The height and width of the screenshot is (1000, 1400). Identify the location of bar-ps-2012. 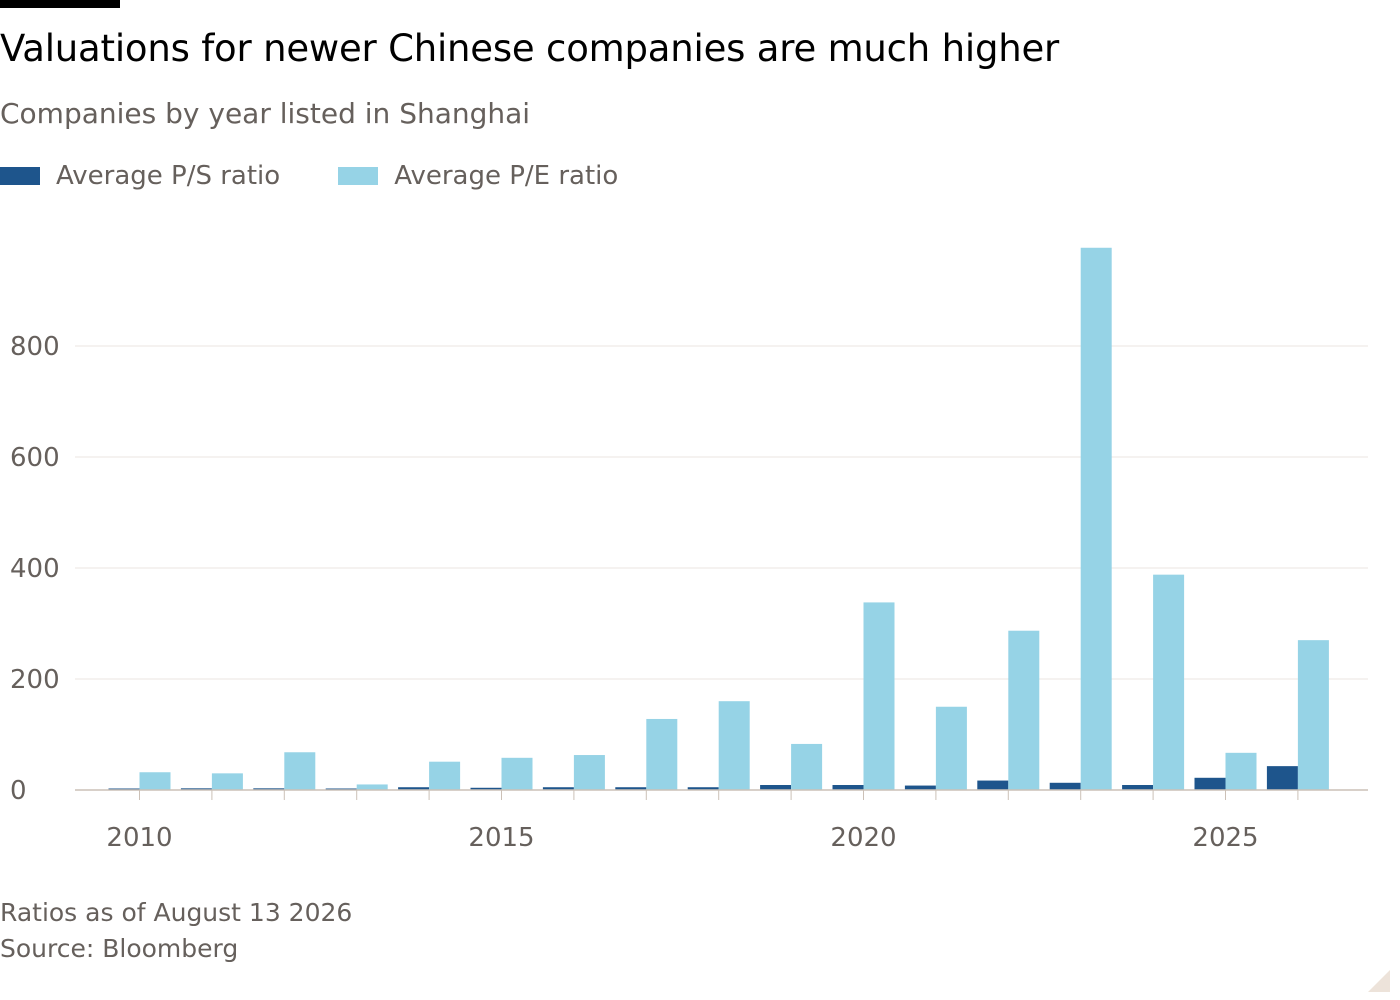
(269, 789).